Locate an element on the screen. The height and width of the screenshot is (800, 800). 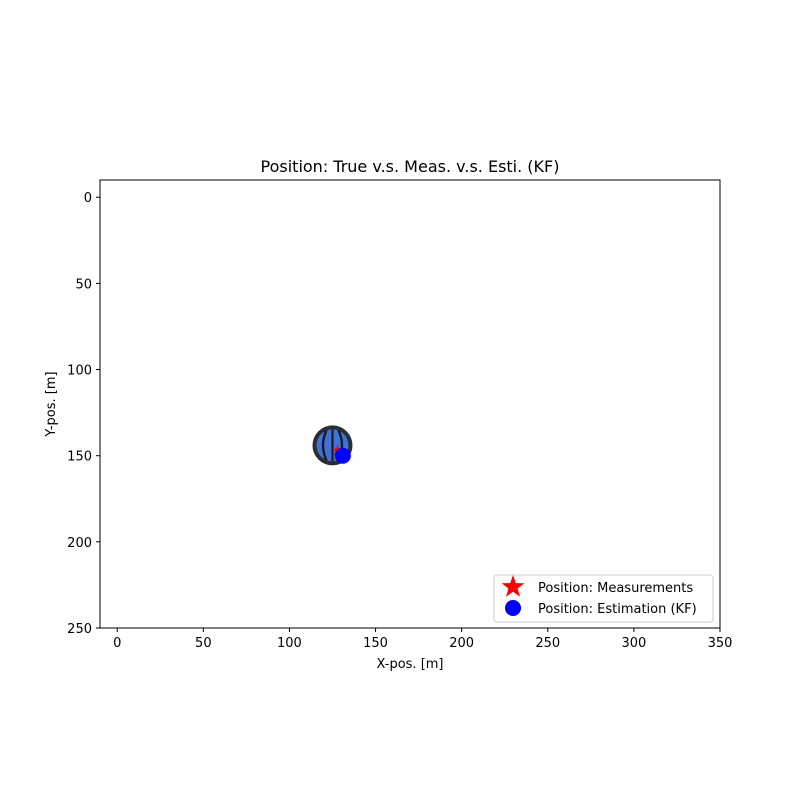
y-axis-ticks: 0 50 100 150 200 250 is located at coordinates (83, 414).